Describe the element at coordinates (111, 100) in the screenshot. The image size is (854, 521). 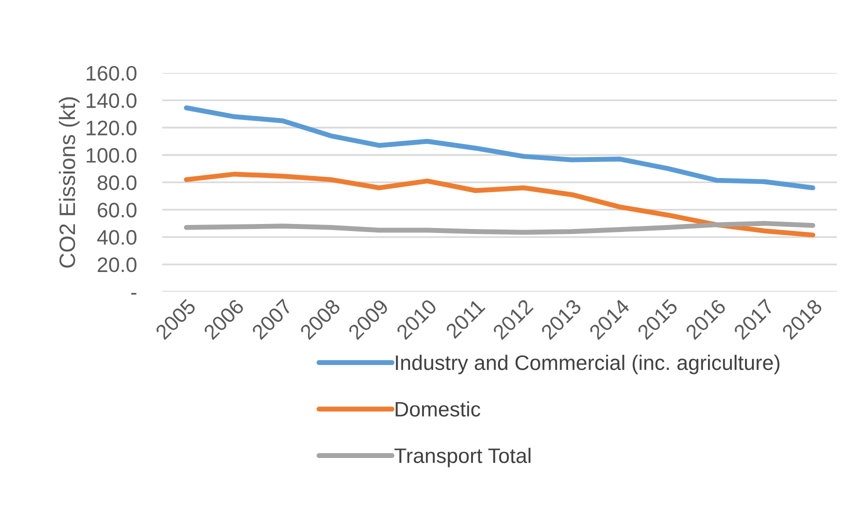
I see `y-tick-label: 140.0` at that location.